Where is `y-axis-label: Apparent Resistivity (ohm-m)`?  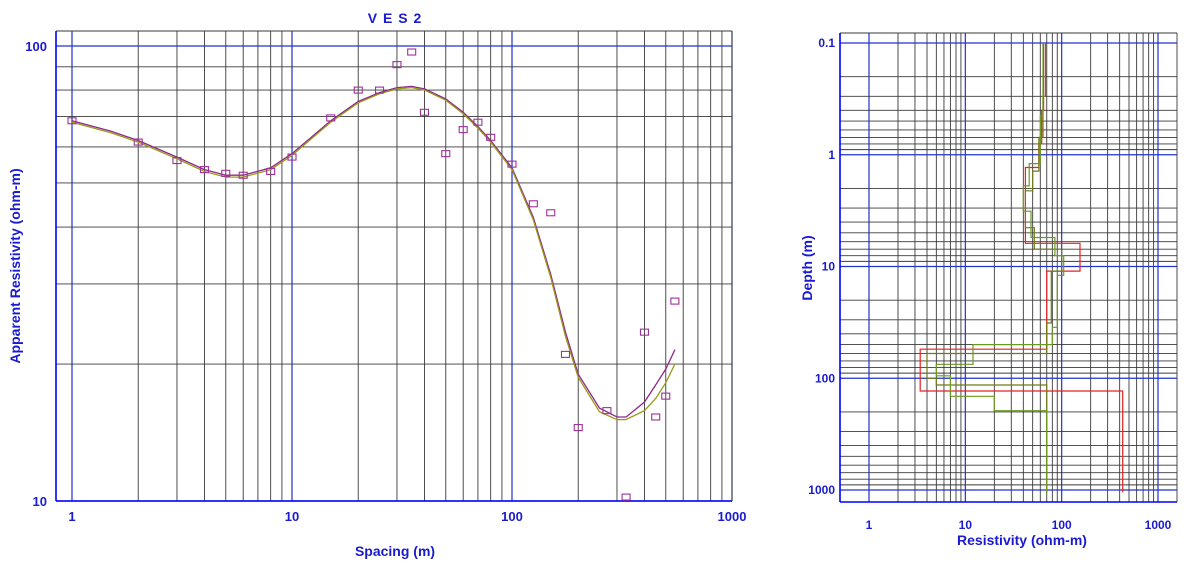
y-axis-label: Apparent Resistivity (ohm-m) is located at coordinates (15, 265).